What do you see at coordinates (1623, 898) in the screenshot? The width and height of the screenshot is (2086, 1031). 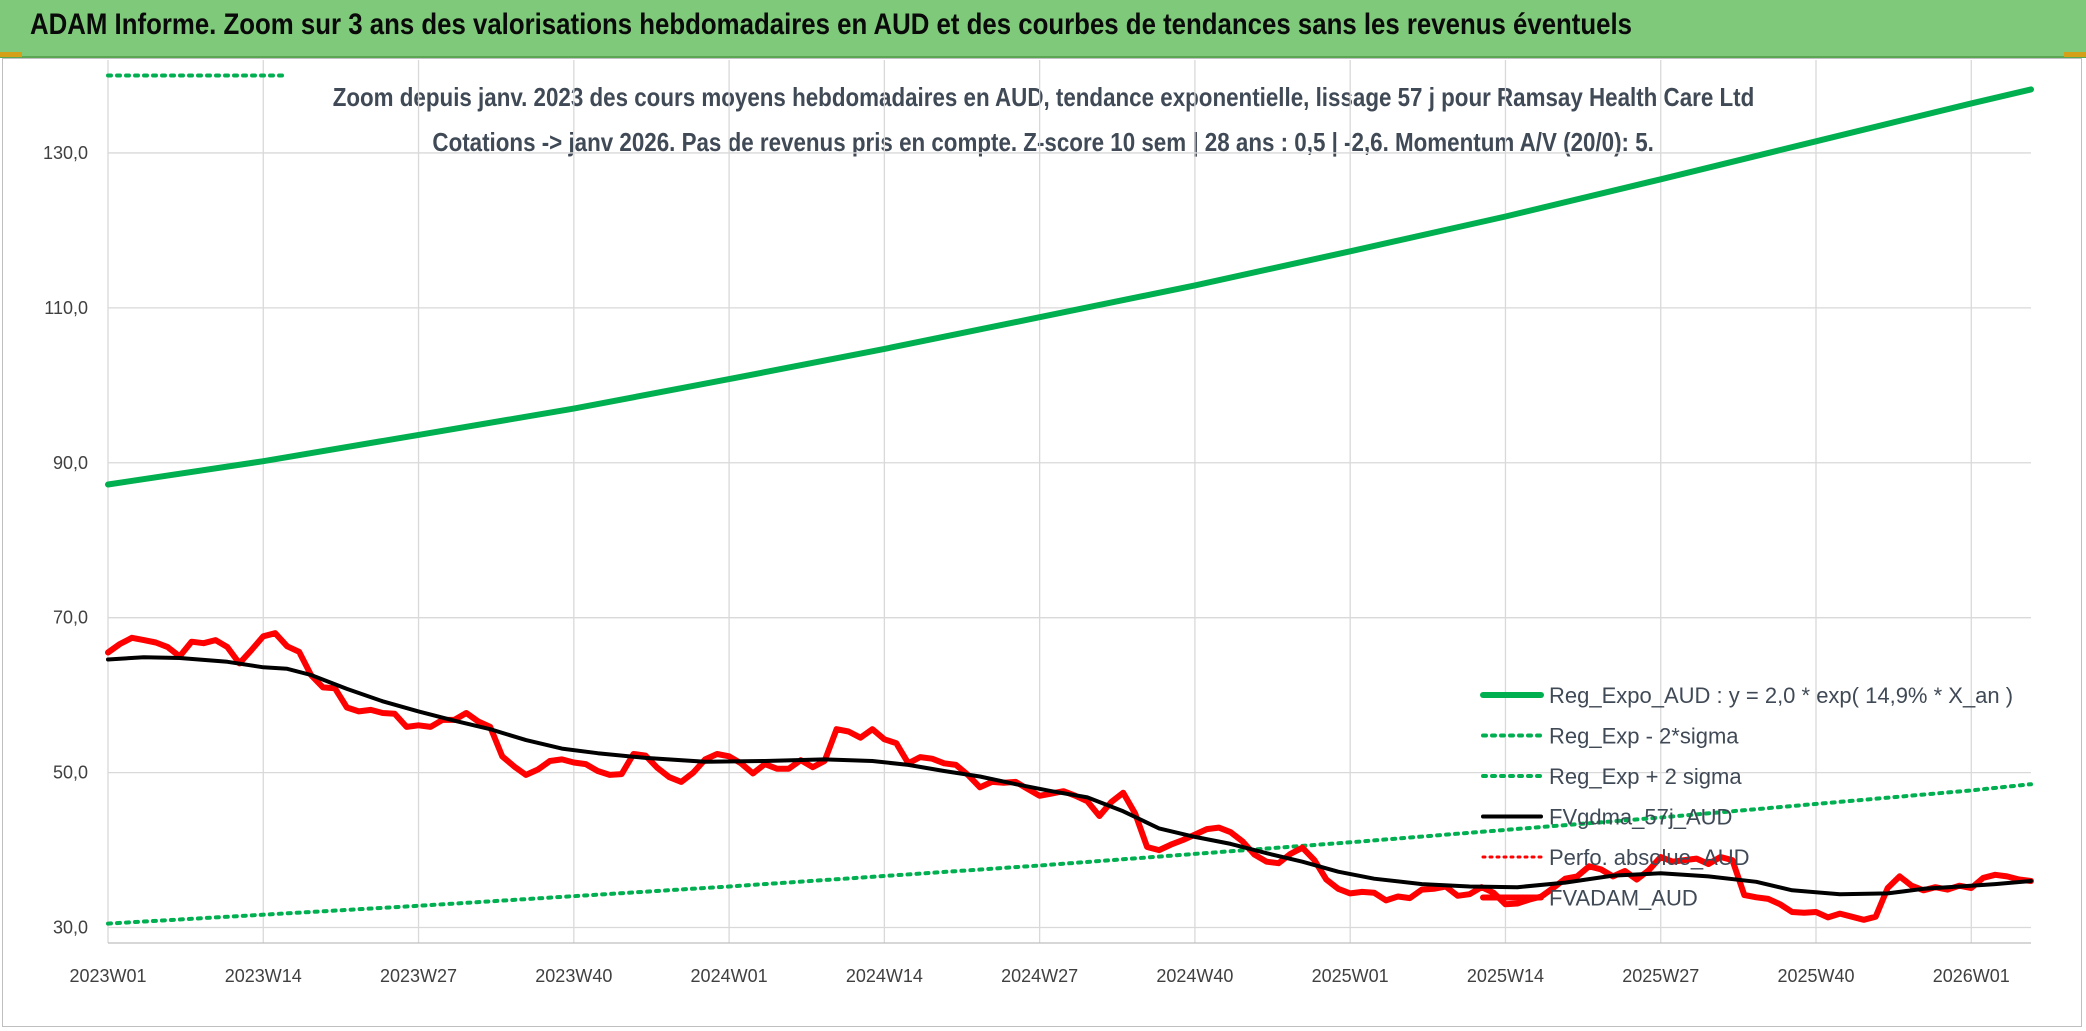 I see `legend-fvadam-label: FVADAM_AUD` at bounding box center [1623, 898].